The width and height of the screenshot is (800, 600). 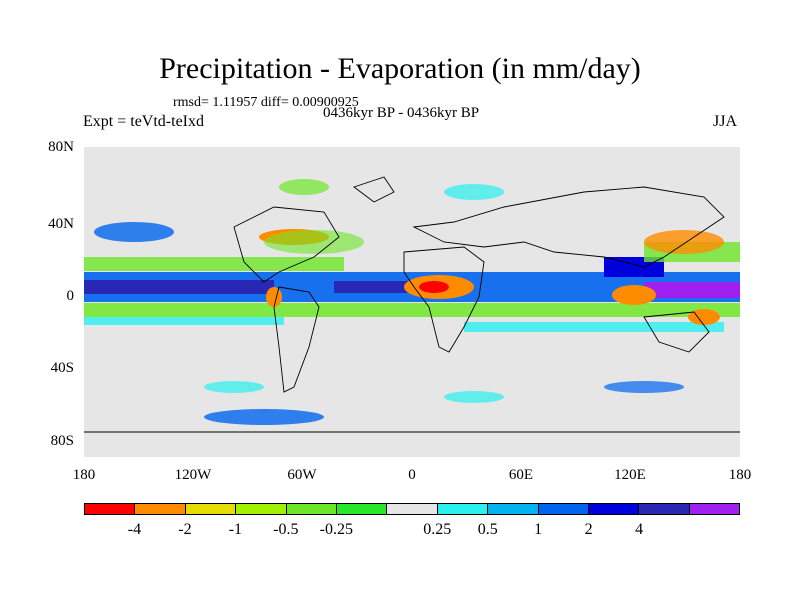 What do you see at coordinates (61, 224) in the screenshot?
I see `y-tick-label: 40N` at bounding box center [61, 224].